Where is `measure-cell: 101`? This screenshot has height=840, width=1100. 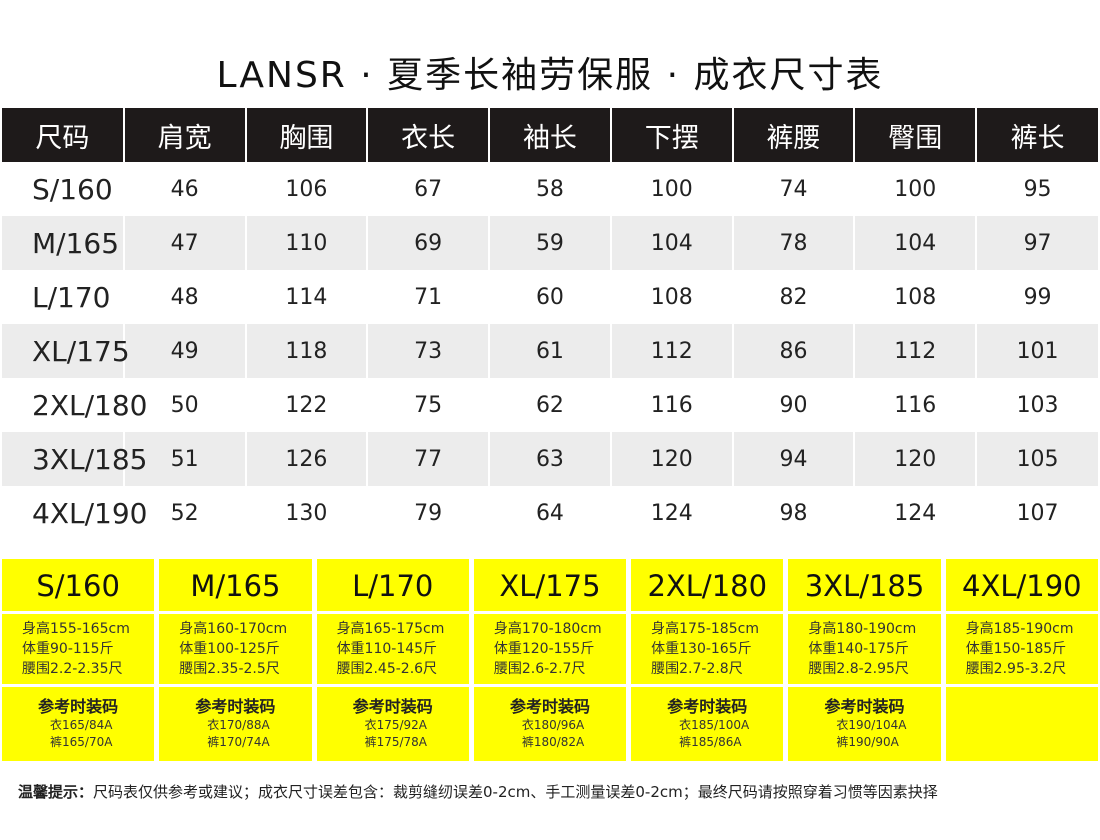
measure-cell: 101 is located at coordinates (1036, 351).